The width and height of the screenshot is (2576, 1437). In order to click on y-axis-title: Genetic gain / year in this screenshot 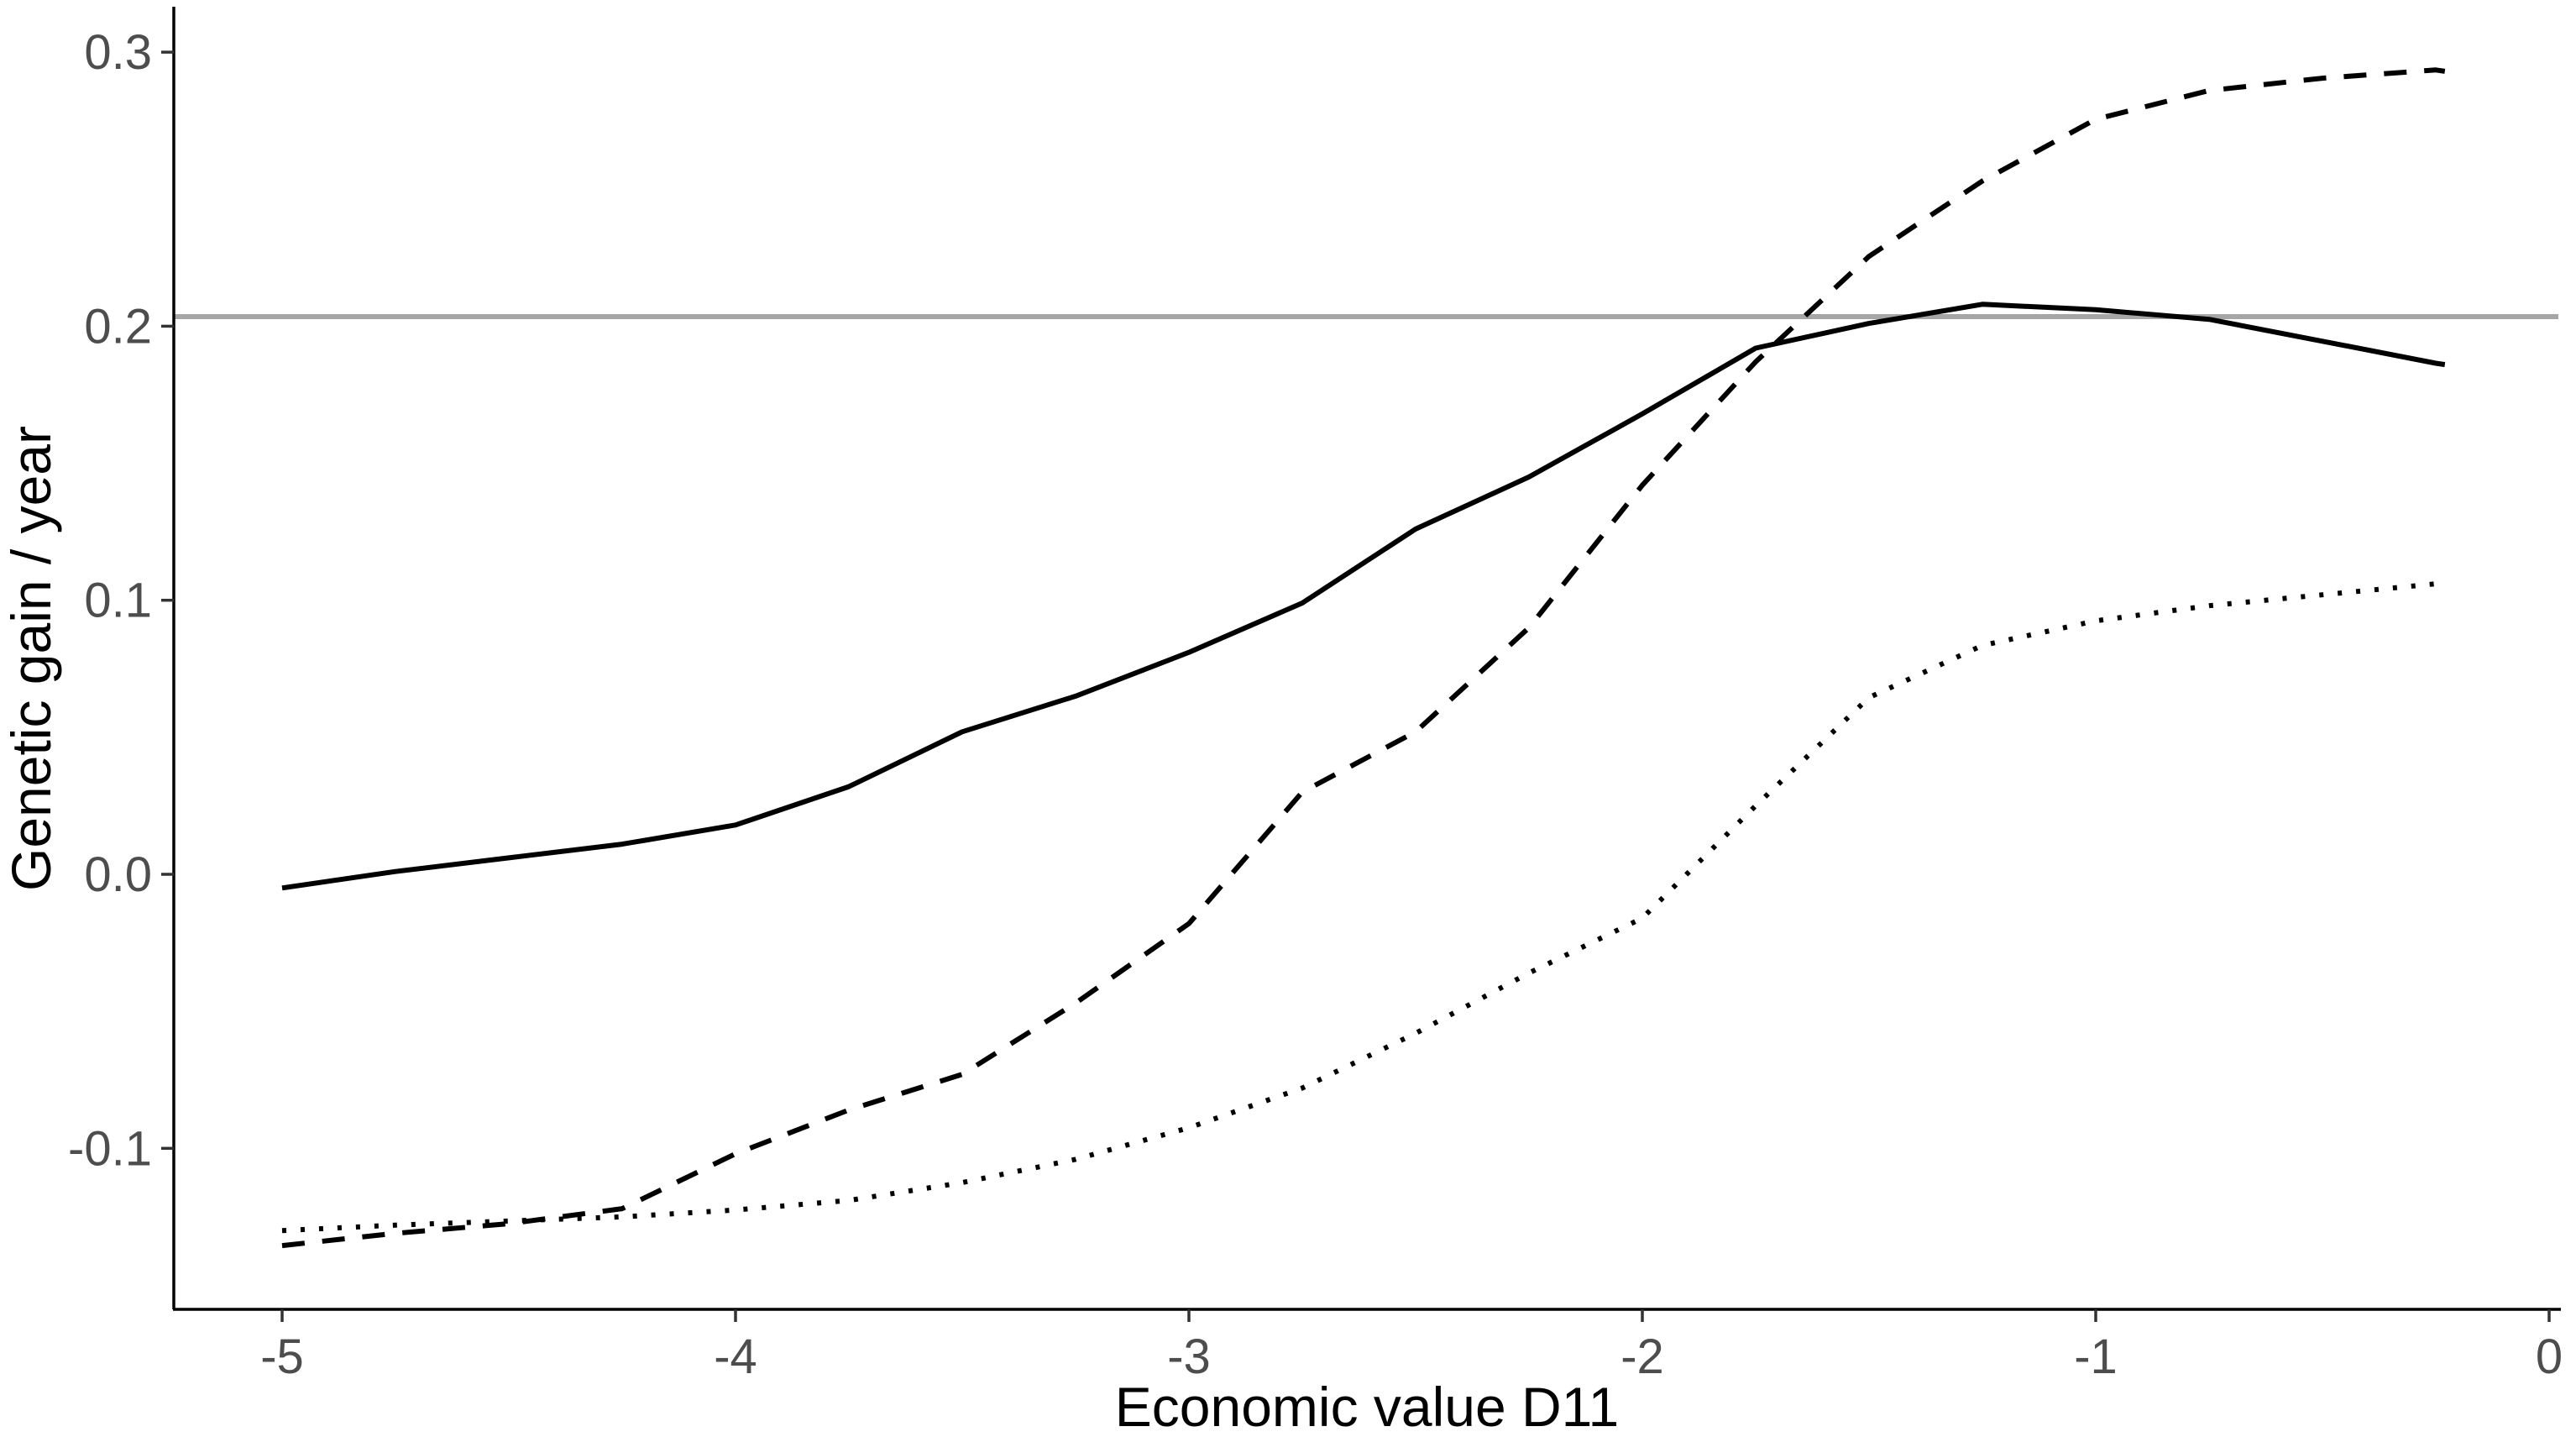, I will do `click(31, 658)`.